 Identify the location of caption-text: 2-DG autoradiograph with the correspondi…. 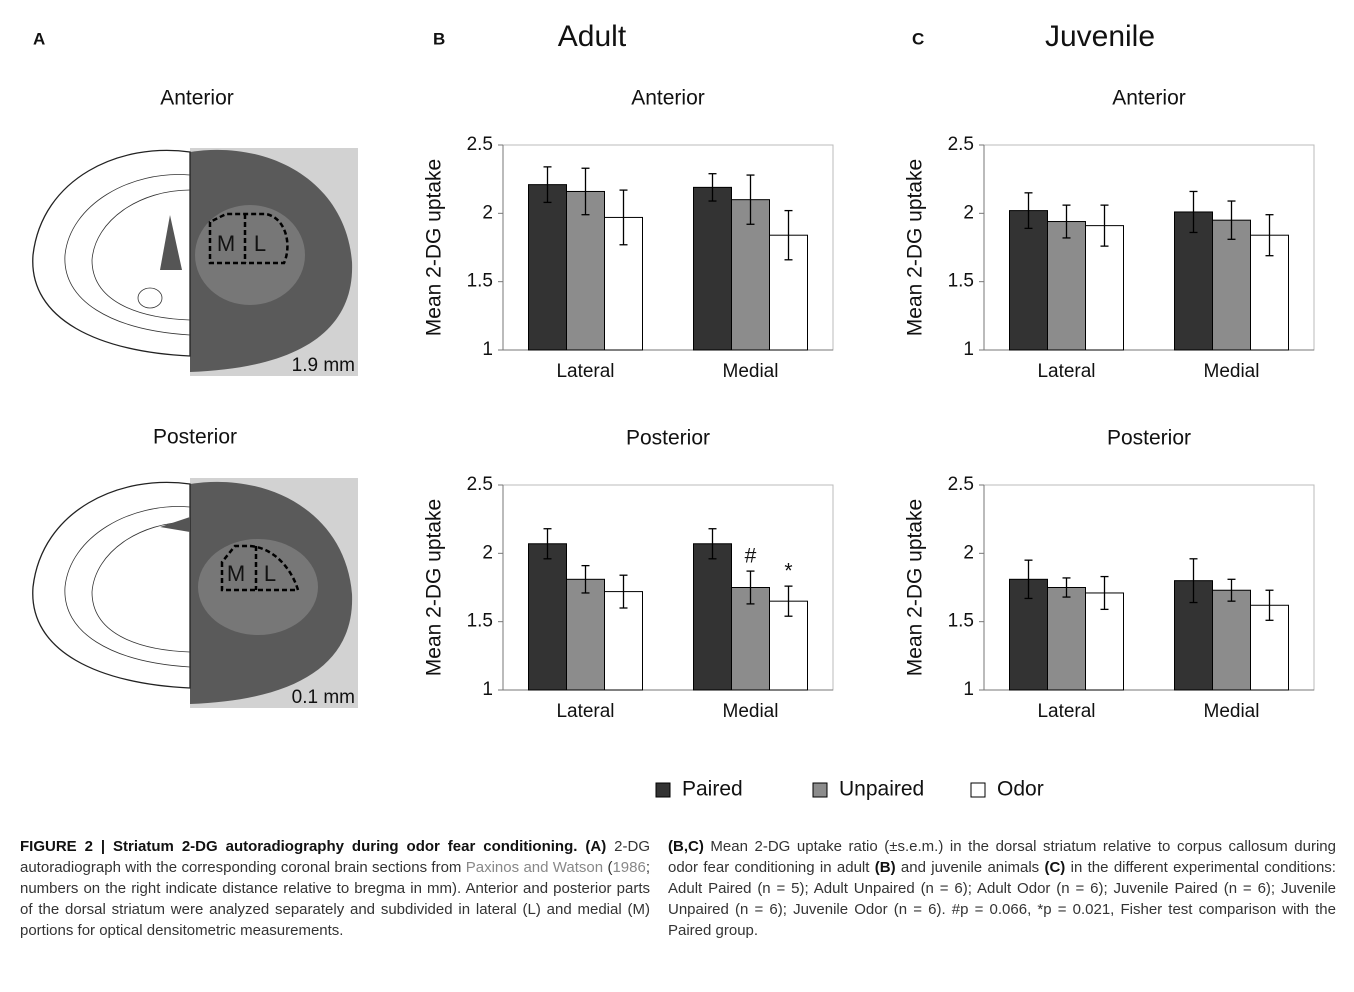
(335, 857).